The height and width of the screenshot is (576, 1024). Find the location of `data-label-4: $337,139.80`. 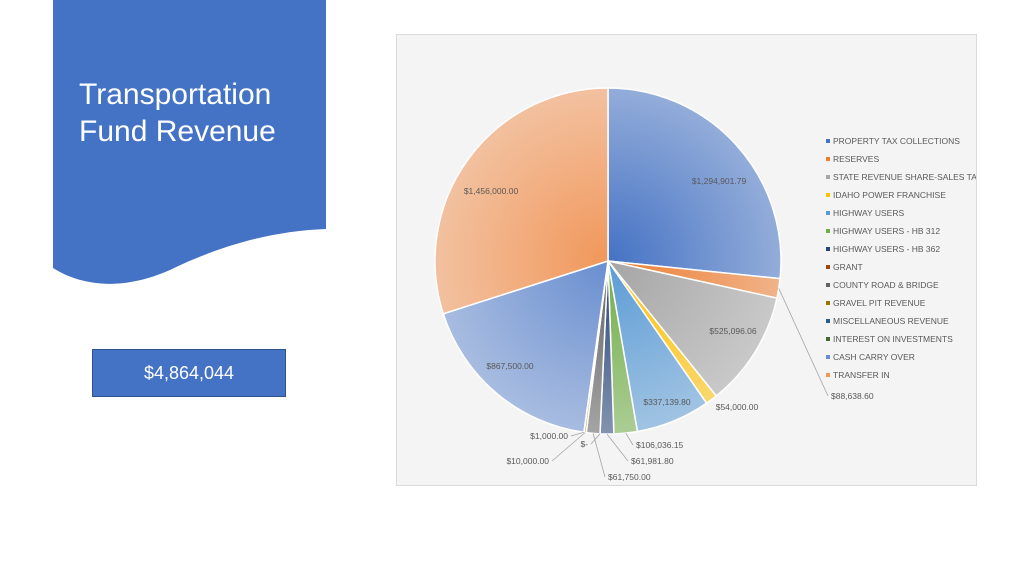

data-label-4: $337,139.80 is located at coordinates (667, 402).